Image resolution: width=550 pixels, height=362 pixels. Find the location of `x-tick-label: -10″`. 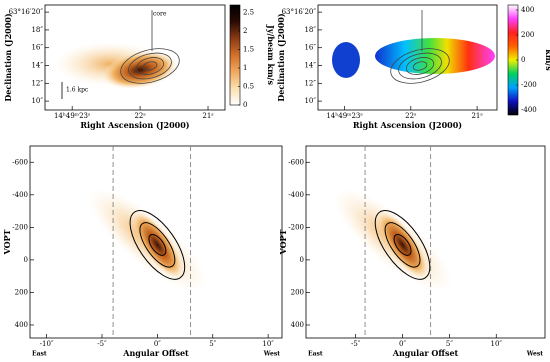

x-tick-label: -10″ is located at coordinates (47, 344).